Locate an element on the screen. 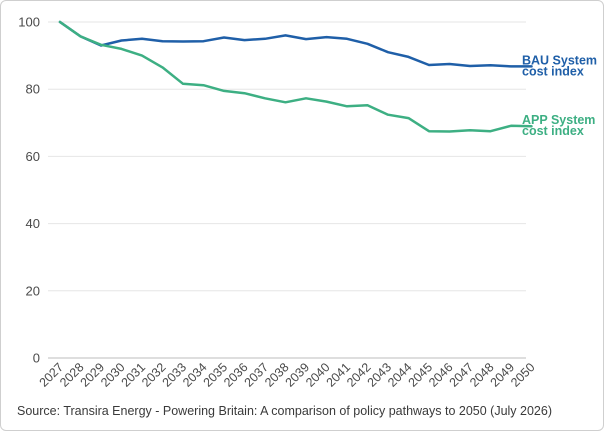  y-axis-ticks: 0 20 40 60 80 100 is located at coordinates (29, 190).